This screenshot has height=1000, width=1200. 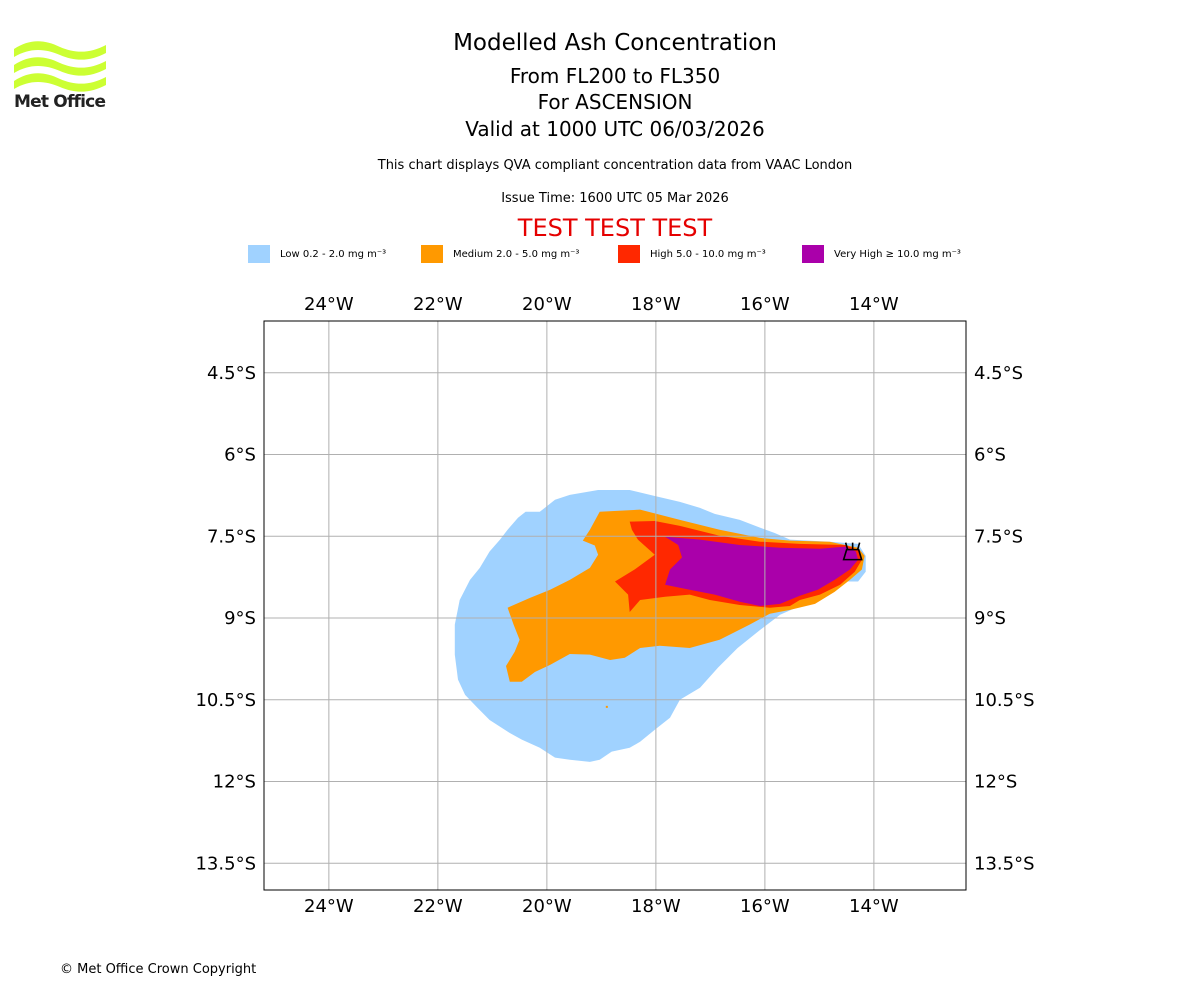 What do you see at coordinates (615, 76) in the screenshot?
I see `flight-level-range: From FL200 to FL350` at bounding box center [615, 76].